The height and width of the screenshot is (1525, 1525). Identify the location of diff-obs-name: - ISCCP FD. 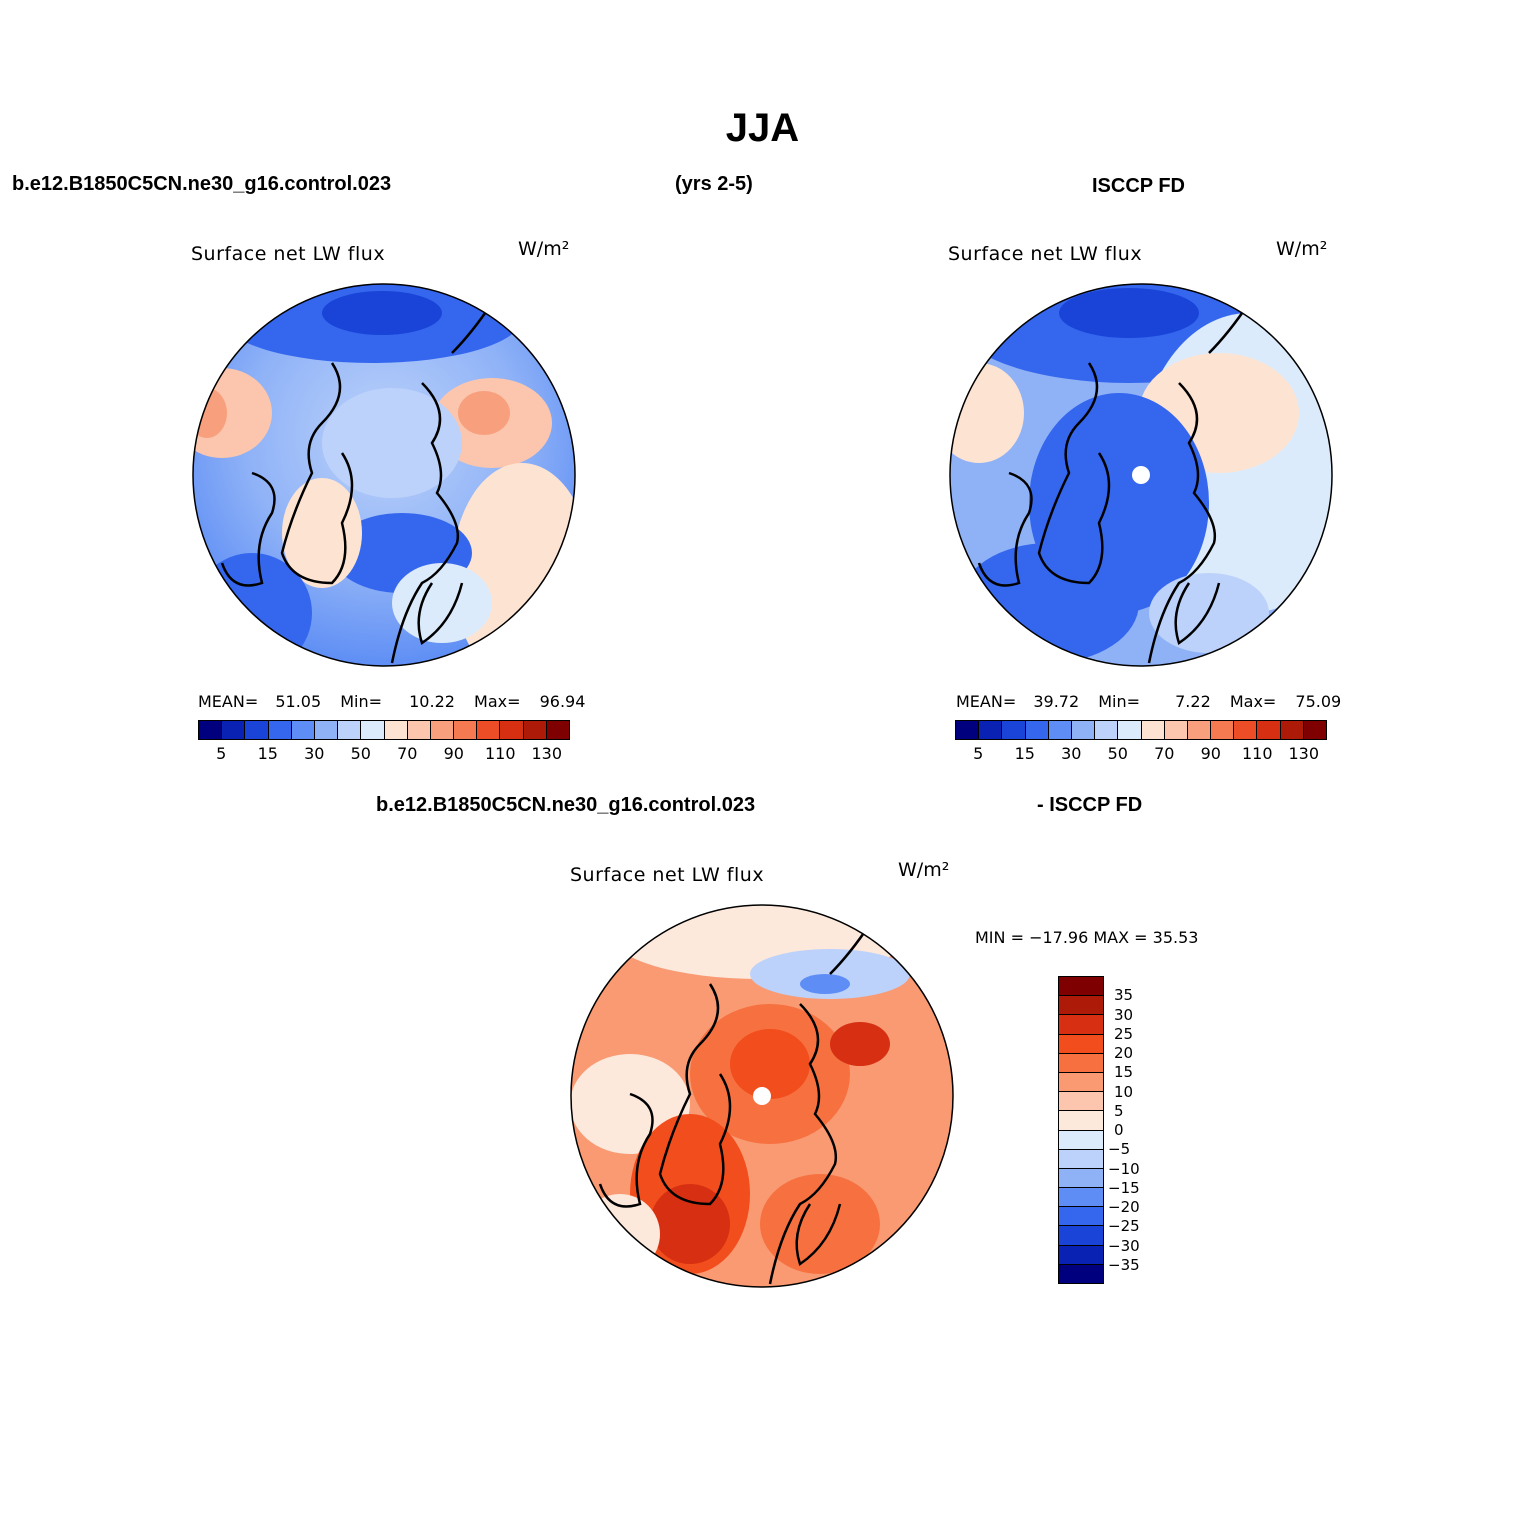
(1090, 805).